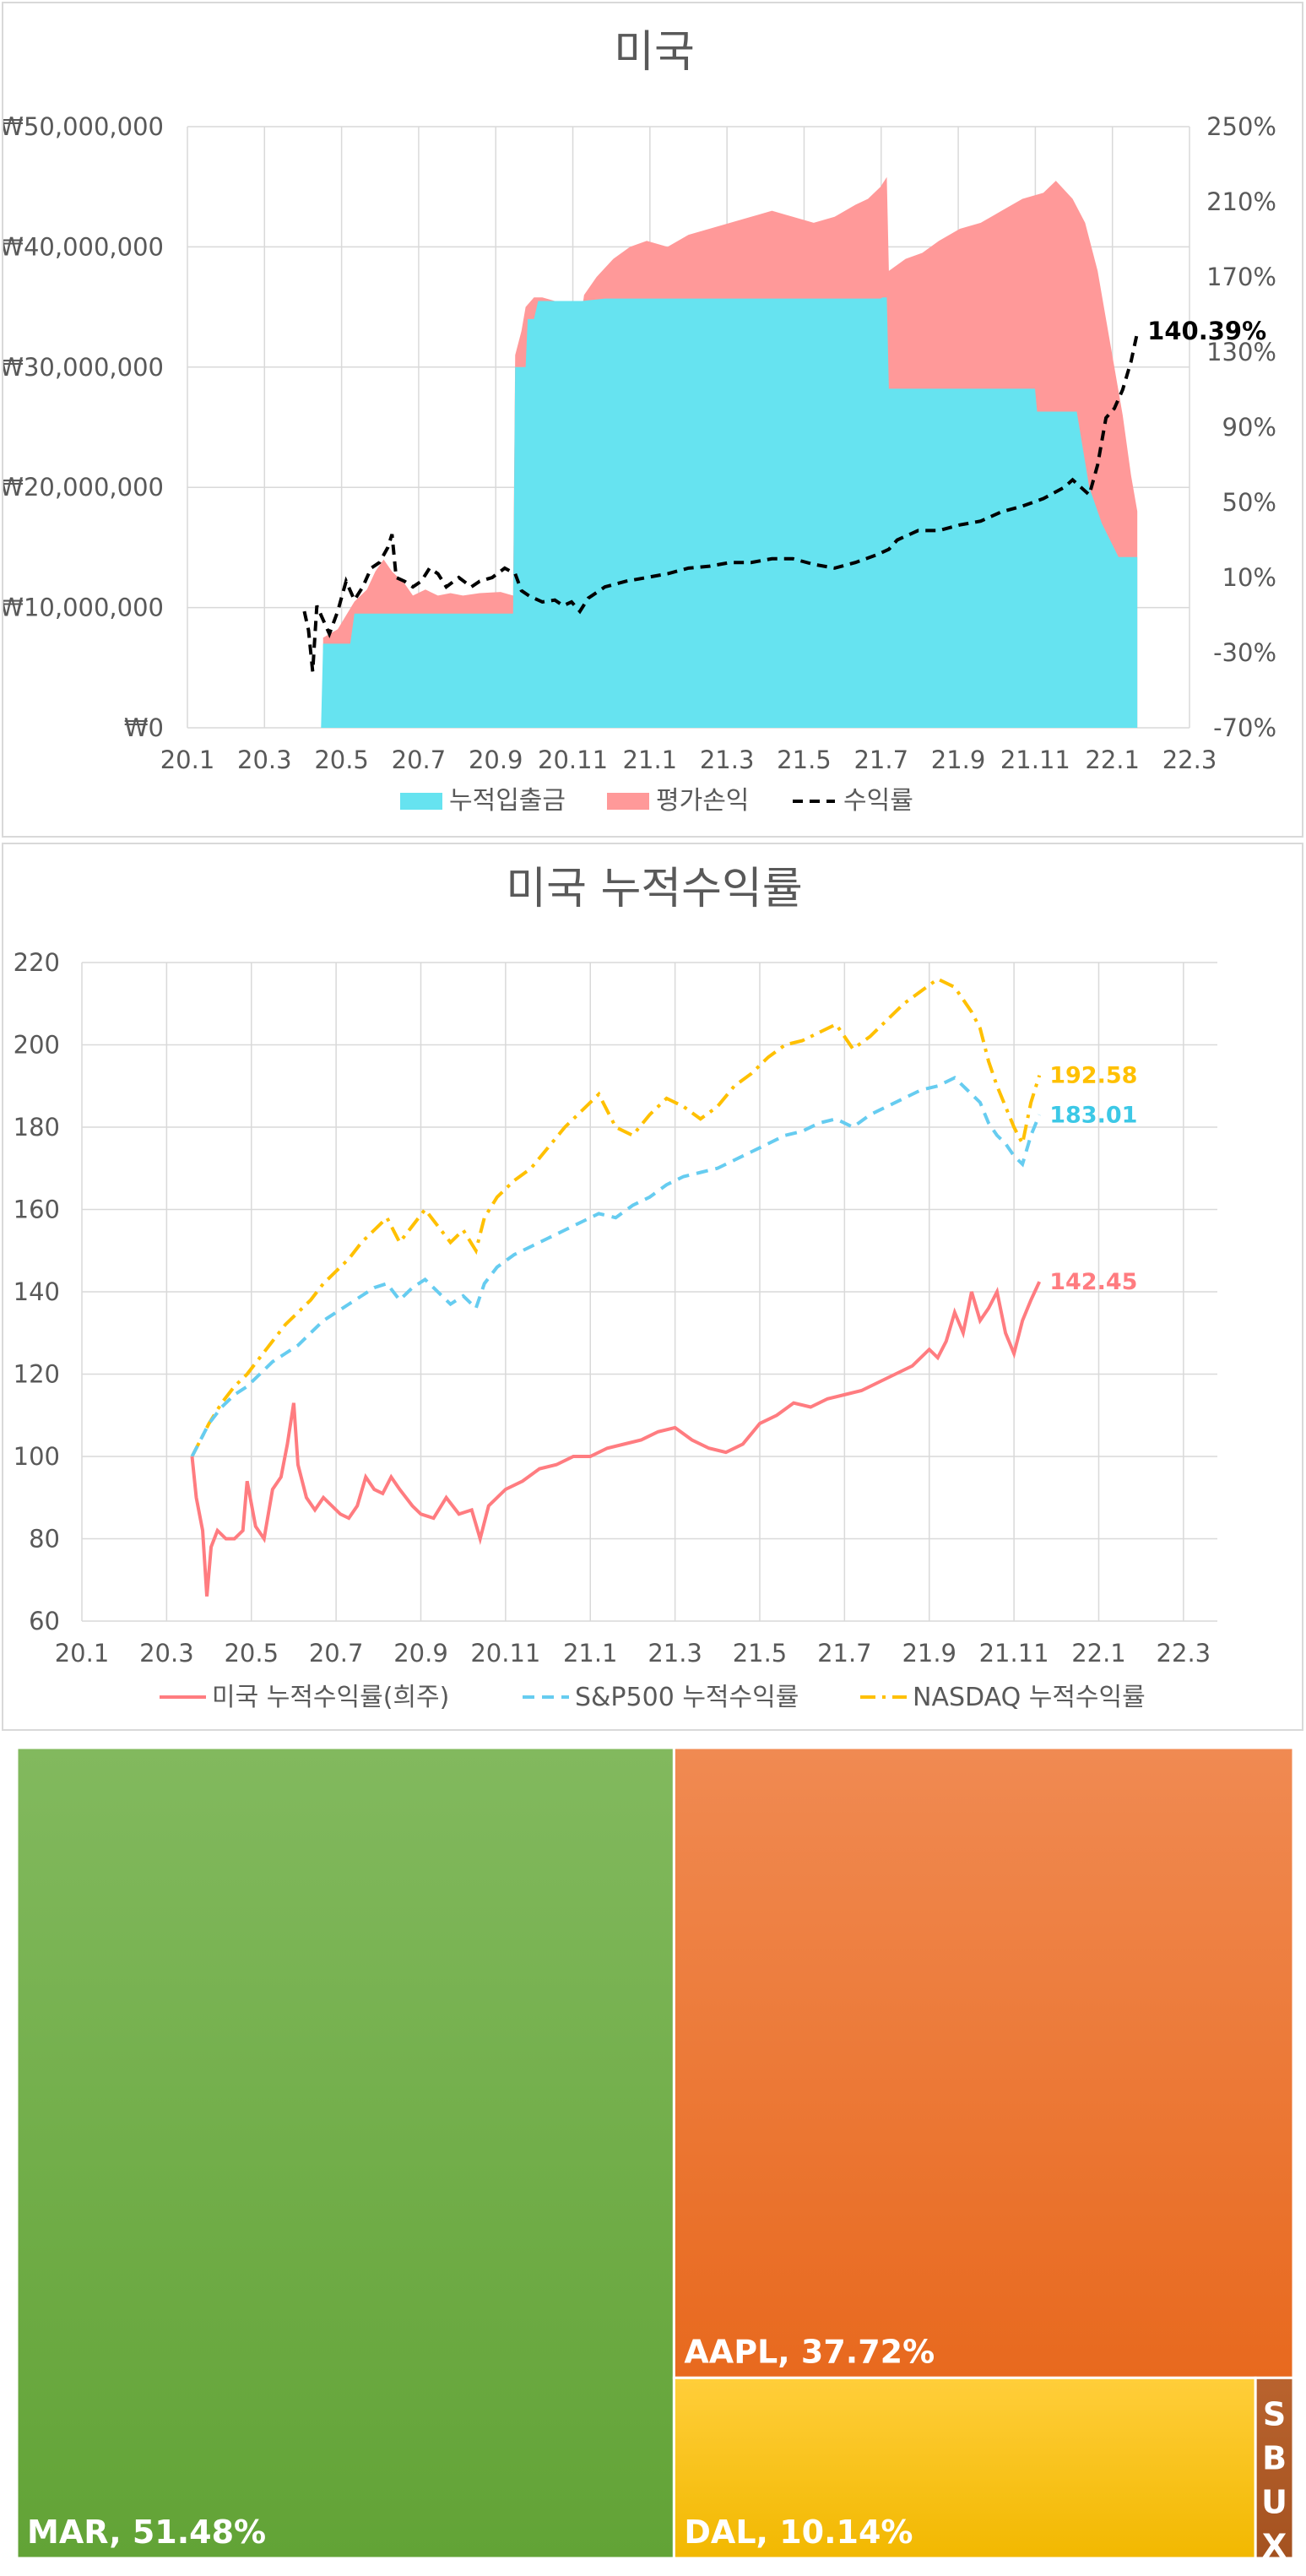 Image resolution: width=1306 pixels, height=2576 pixels. What do you see at coordinates (1244, 728) in the screenshot?
I see `y-right-tick-label: -70%` at bounding box center [1244, 728].